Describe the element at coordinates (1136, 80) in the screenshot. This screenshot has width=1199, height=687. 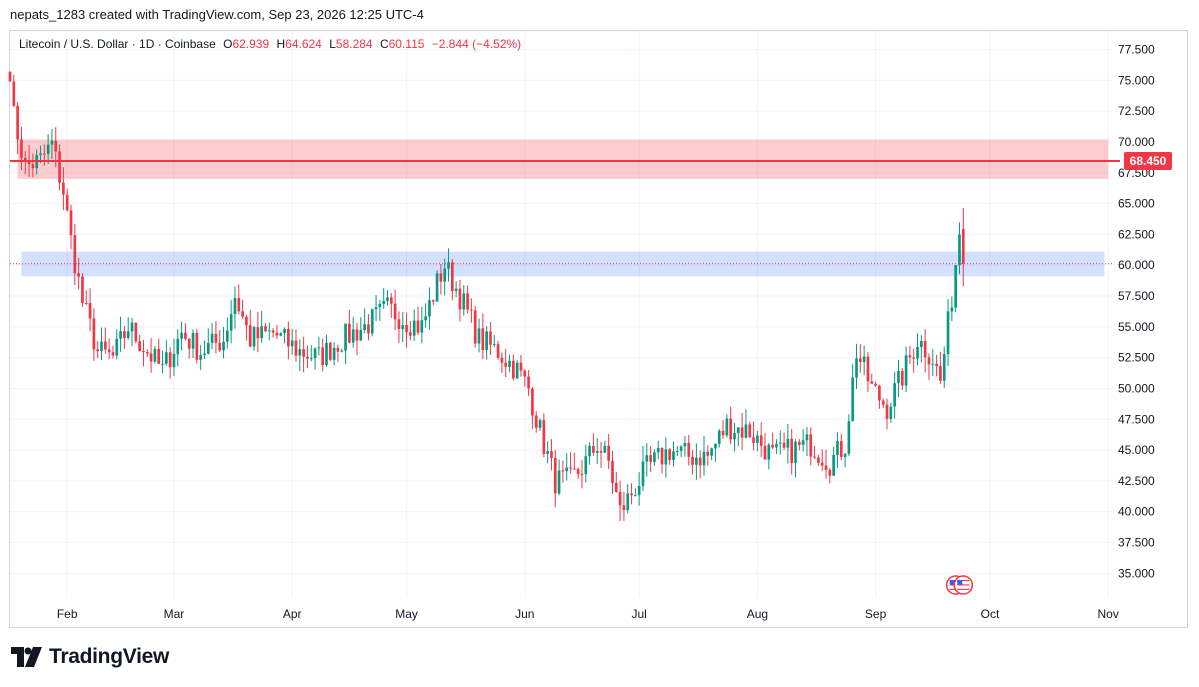
I see `y-tick-label: 75.000` at that location.